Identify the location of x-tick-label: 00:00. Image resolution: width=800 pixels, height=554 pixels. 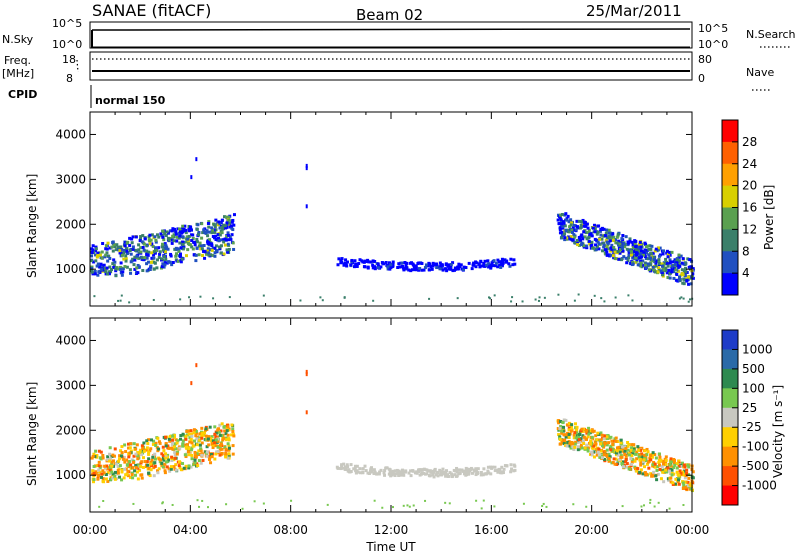
(90, 530).